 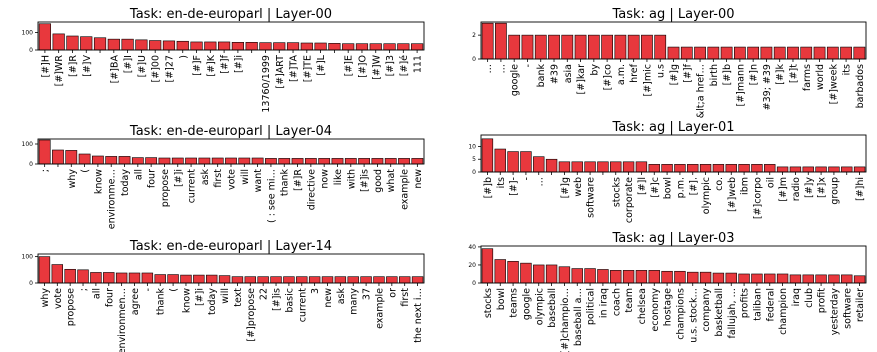 What do you see at coordinates (822, 301) in the screenshot?
I see `x-tick-label: profit` at bounding box center [822, 301].